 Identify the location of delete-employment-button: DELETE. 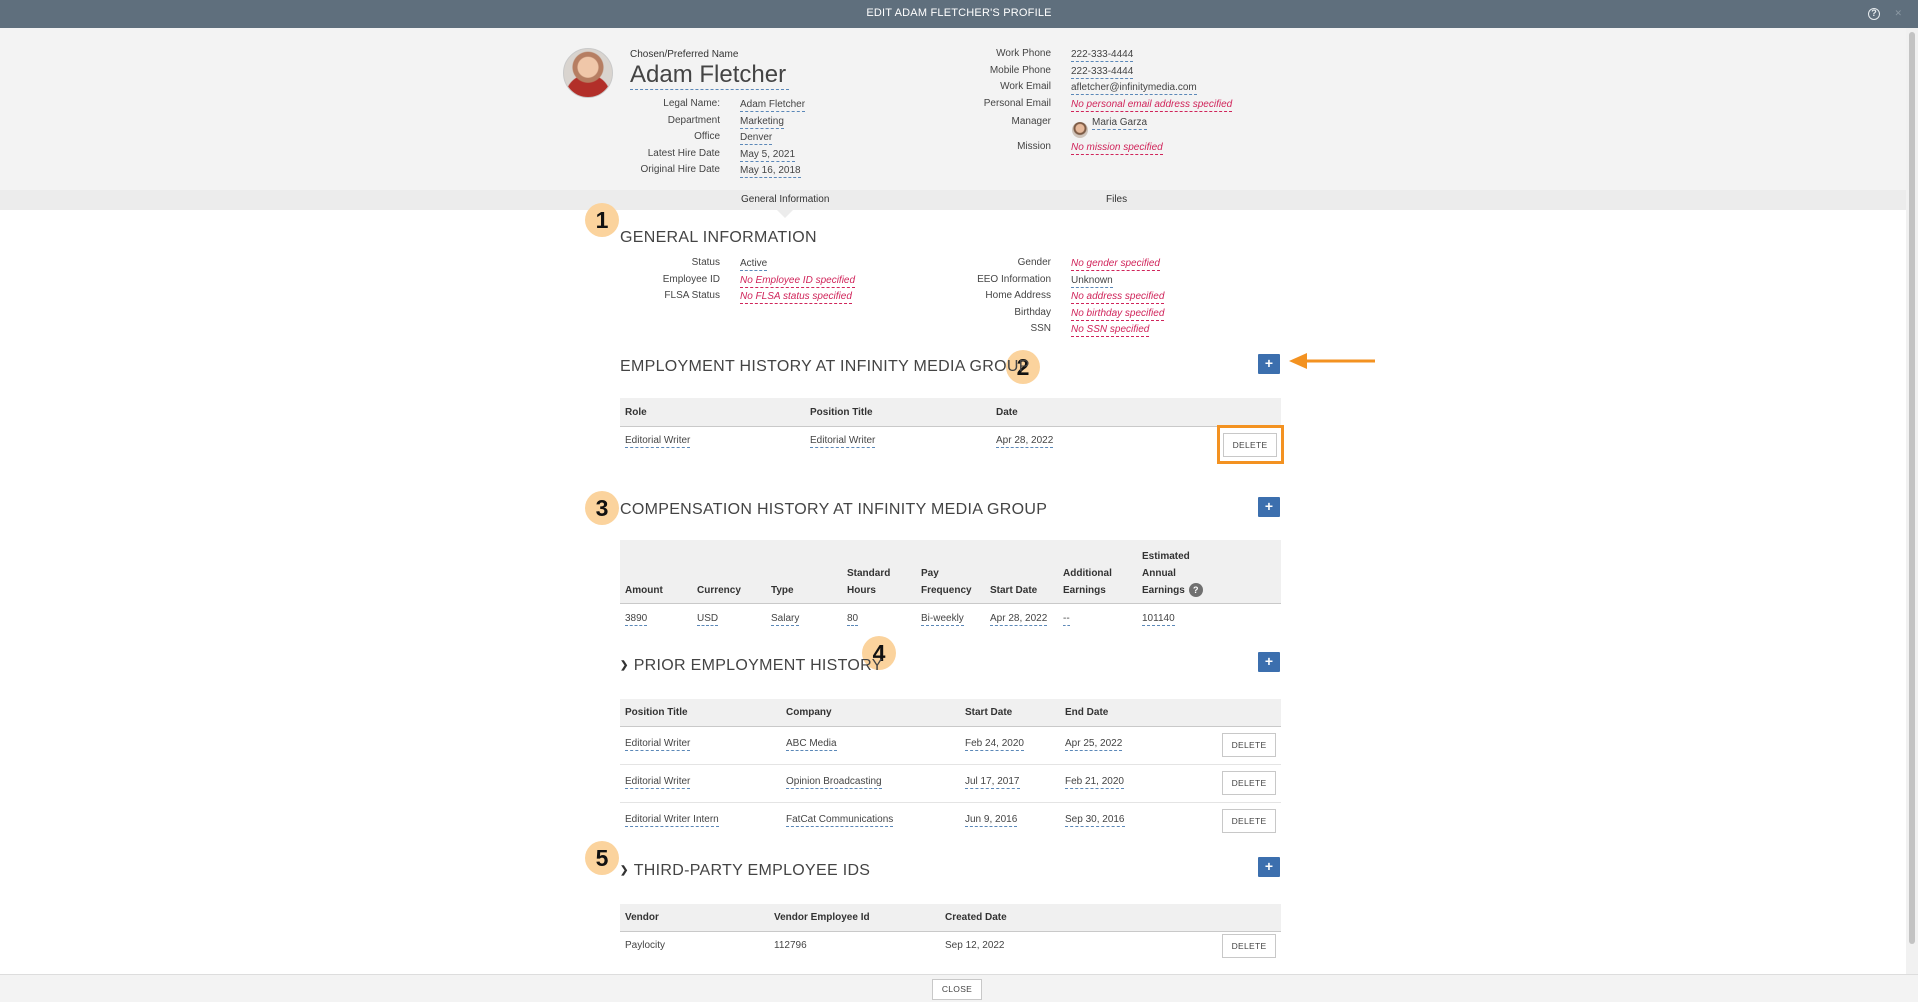
(1250, 445).